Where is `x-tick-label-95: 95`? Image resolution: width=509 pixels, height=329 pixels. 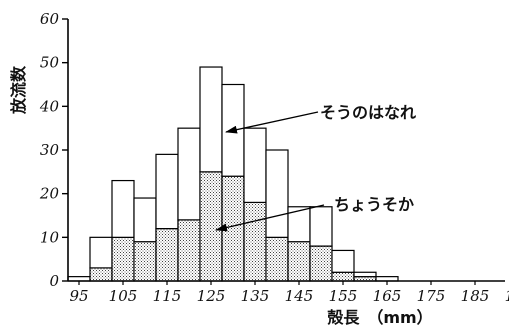
x-tick-label-95: 95 is located at coordinates (78, 296).